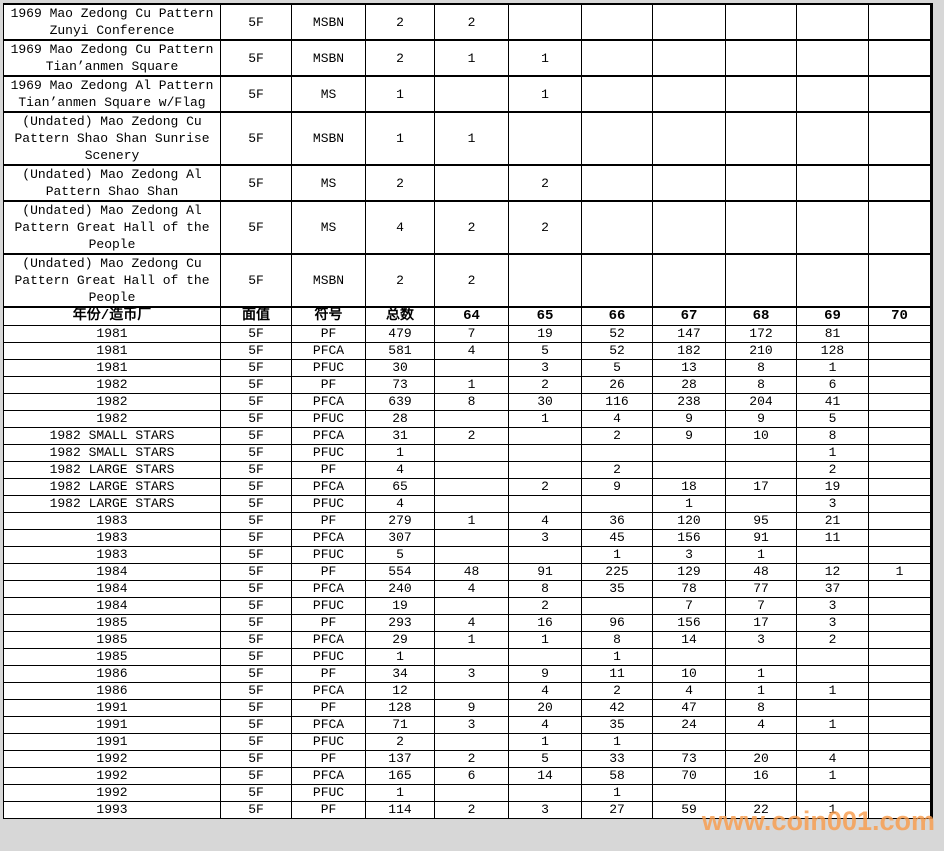  What do you see at coordinates (761, 810) in the screenshot?
I see `grade-68-cell: 22` at bounding box center [761, 810].